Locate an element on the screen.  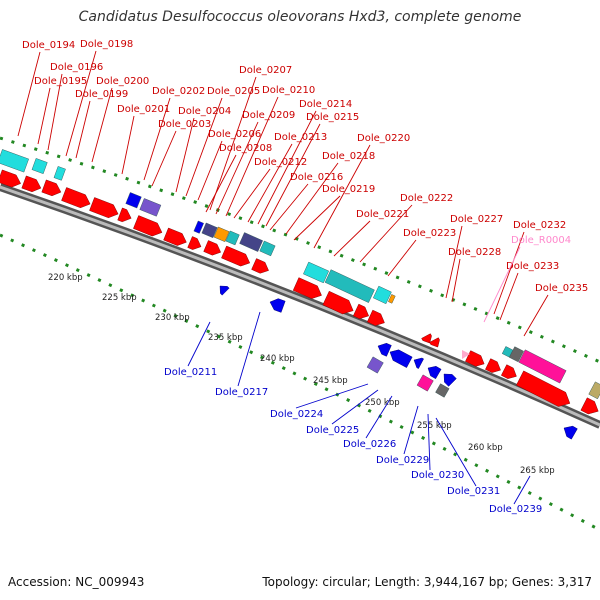
gene-label-dole-0205: Dole_0205 is located at coordinates (233, 91).